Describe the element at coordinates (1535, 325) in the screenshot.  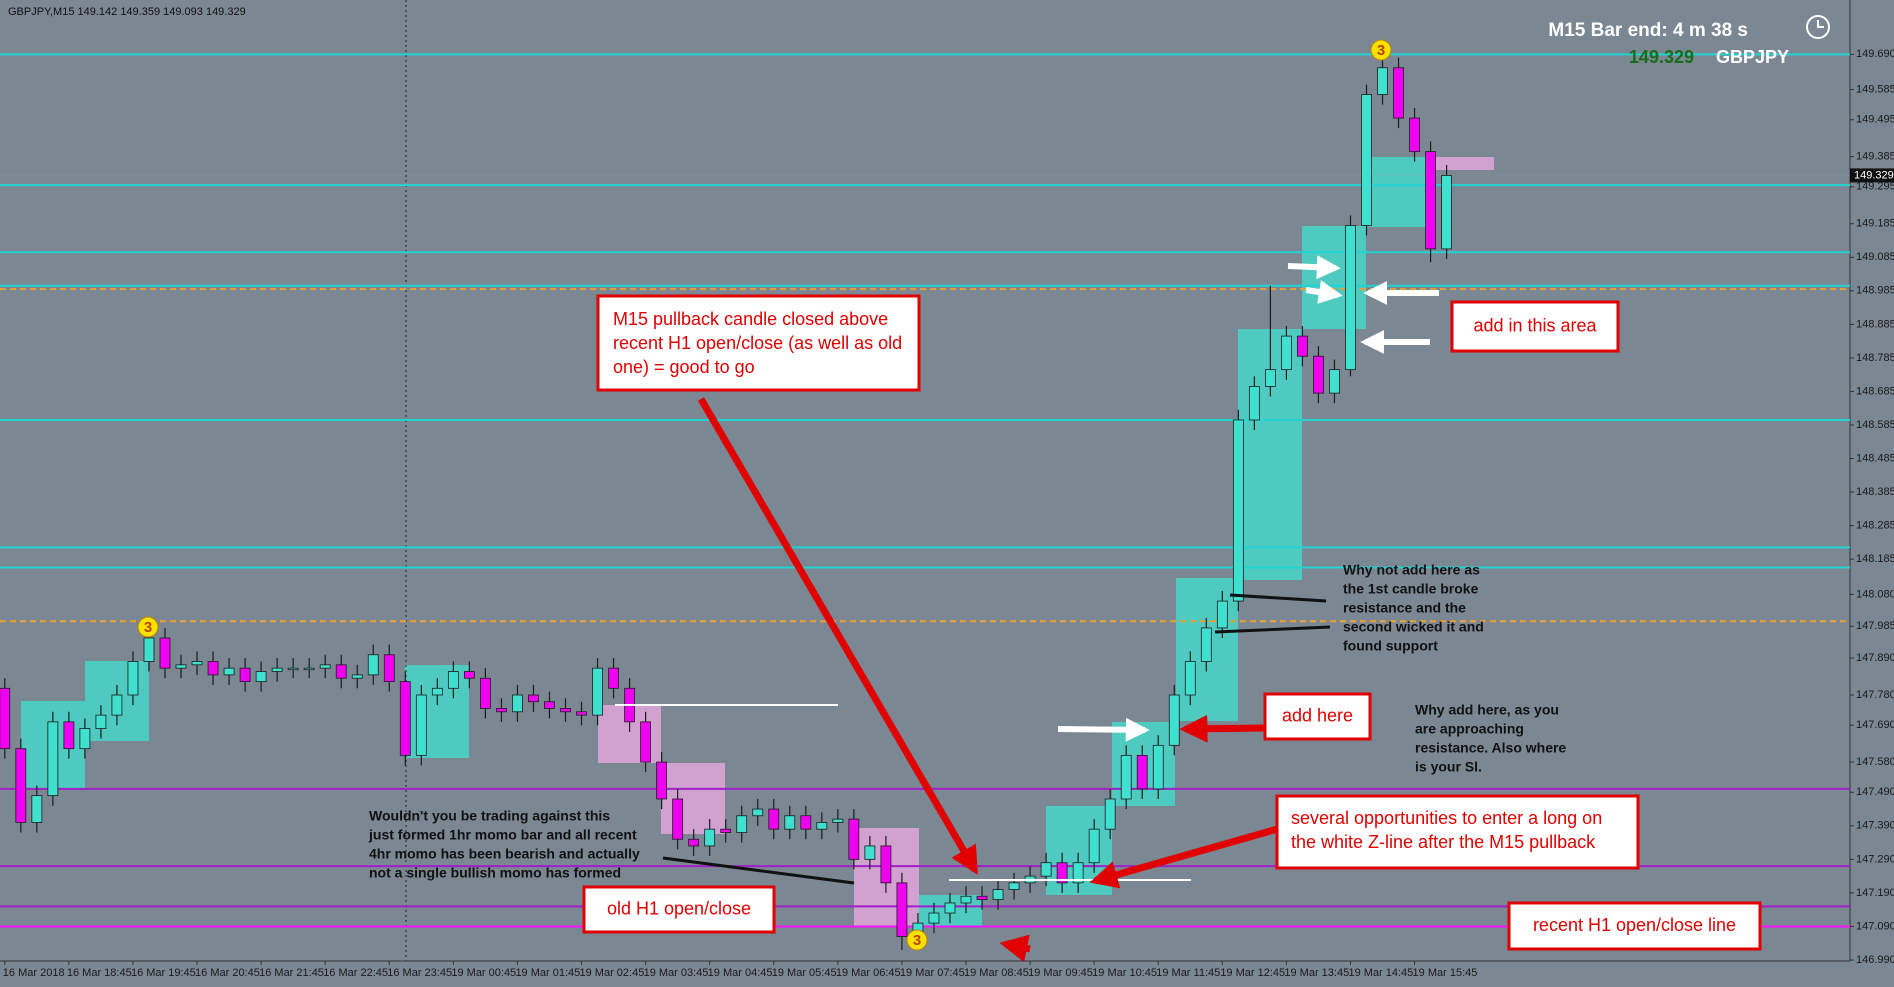
I see `callout-text: add in this area` at that location.